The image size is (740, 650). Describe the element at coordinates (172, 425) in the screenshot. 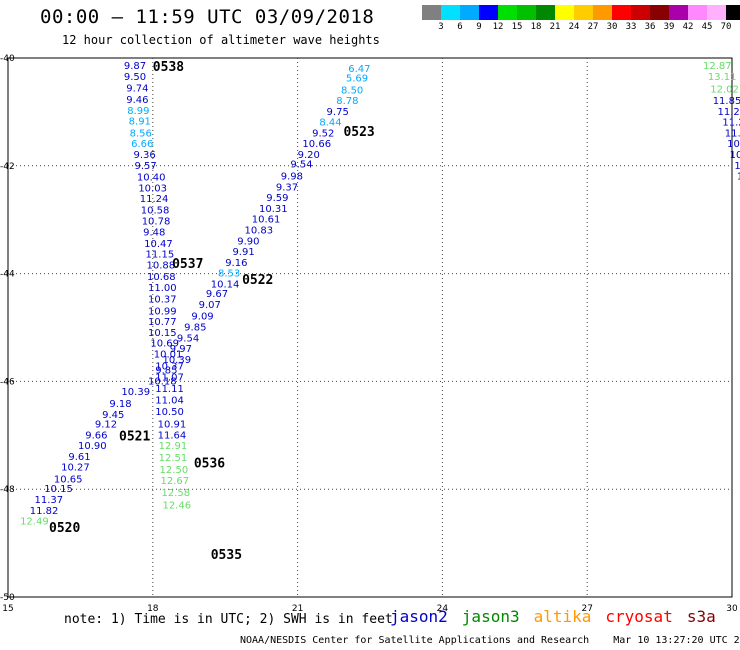

I see `swh-value: 10.91` at that location.